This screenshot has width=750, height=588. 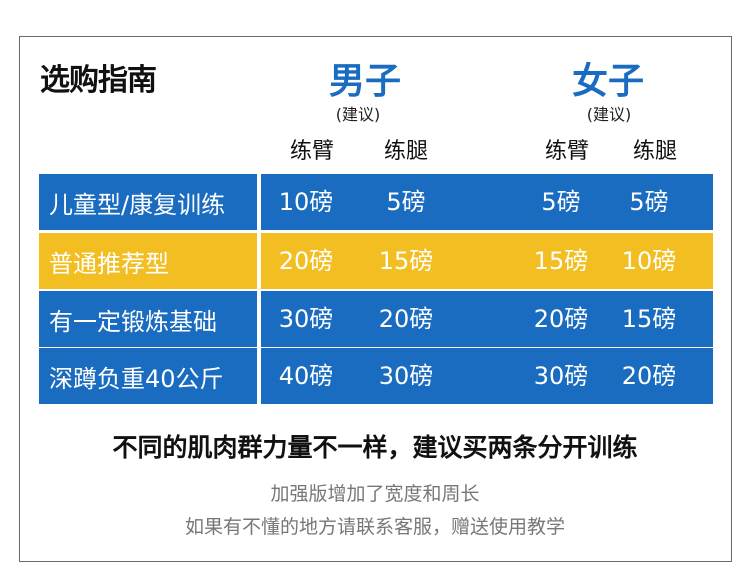 What do you see at coordinates (487, 376) in the screenshot?
I see `row-values: 40磅 30磅 30磅 20磅` at bounding box center [487, 376].